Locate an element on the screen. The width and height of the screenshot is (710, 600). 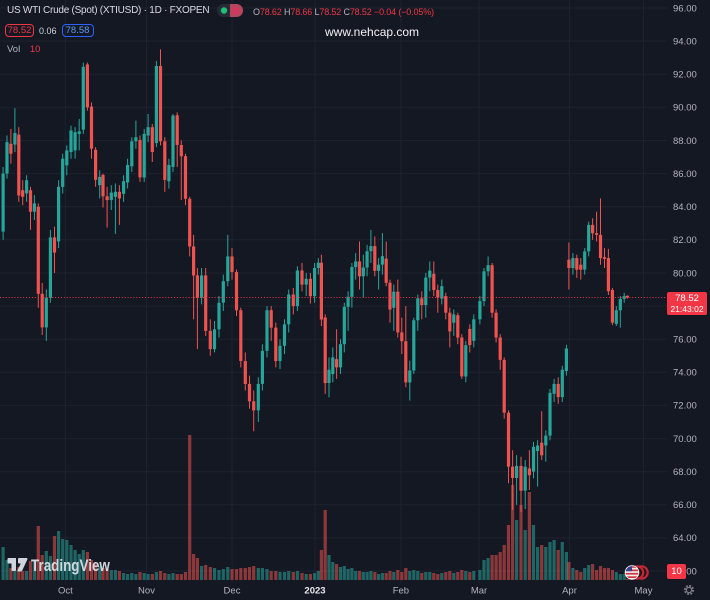
svg-text: 94.00 is located at coordinates (685, 41).